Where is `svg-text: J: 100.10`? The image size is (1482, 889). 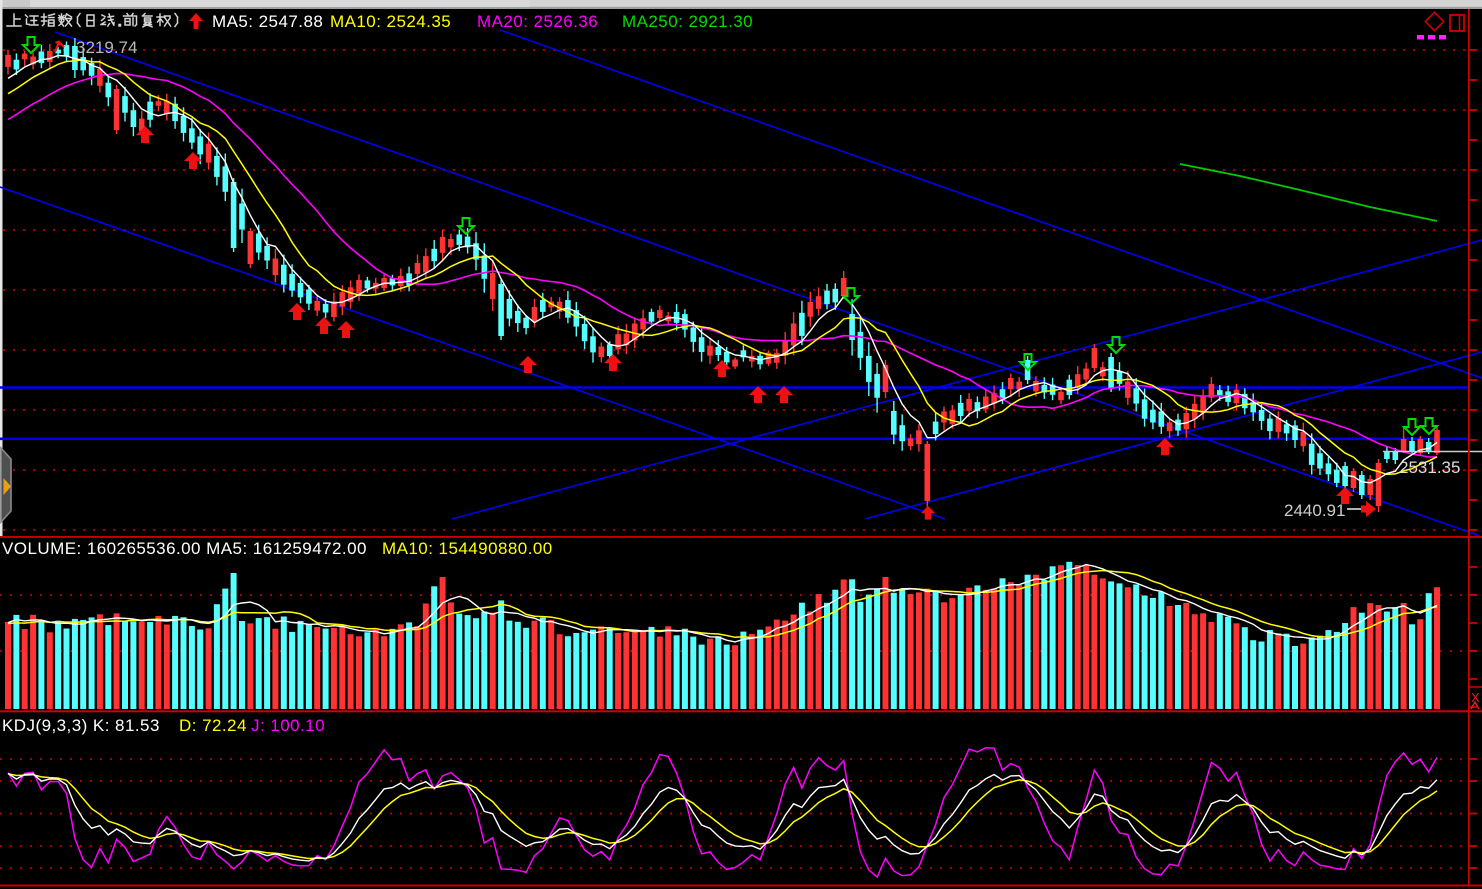
svg-text: J: 100.10 is located at coordinates (288, 725).